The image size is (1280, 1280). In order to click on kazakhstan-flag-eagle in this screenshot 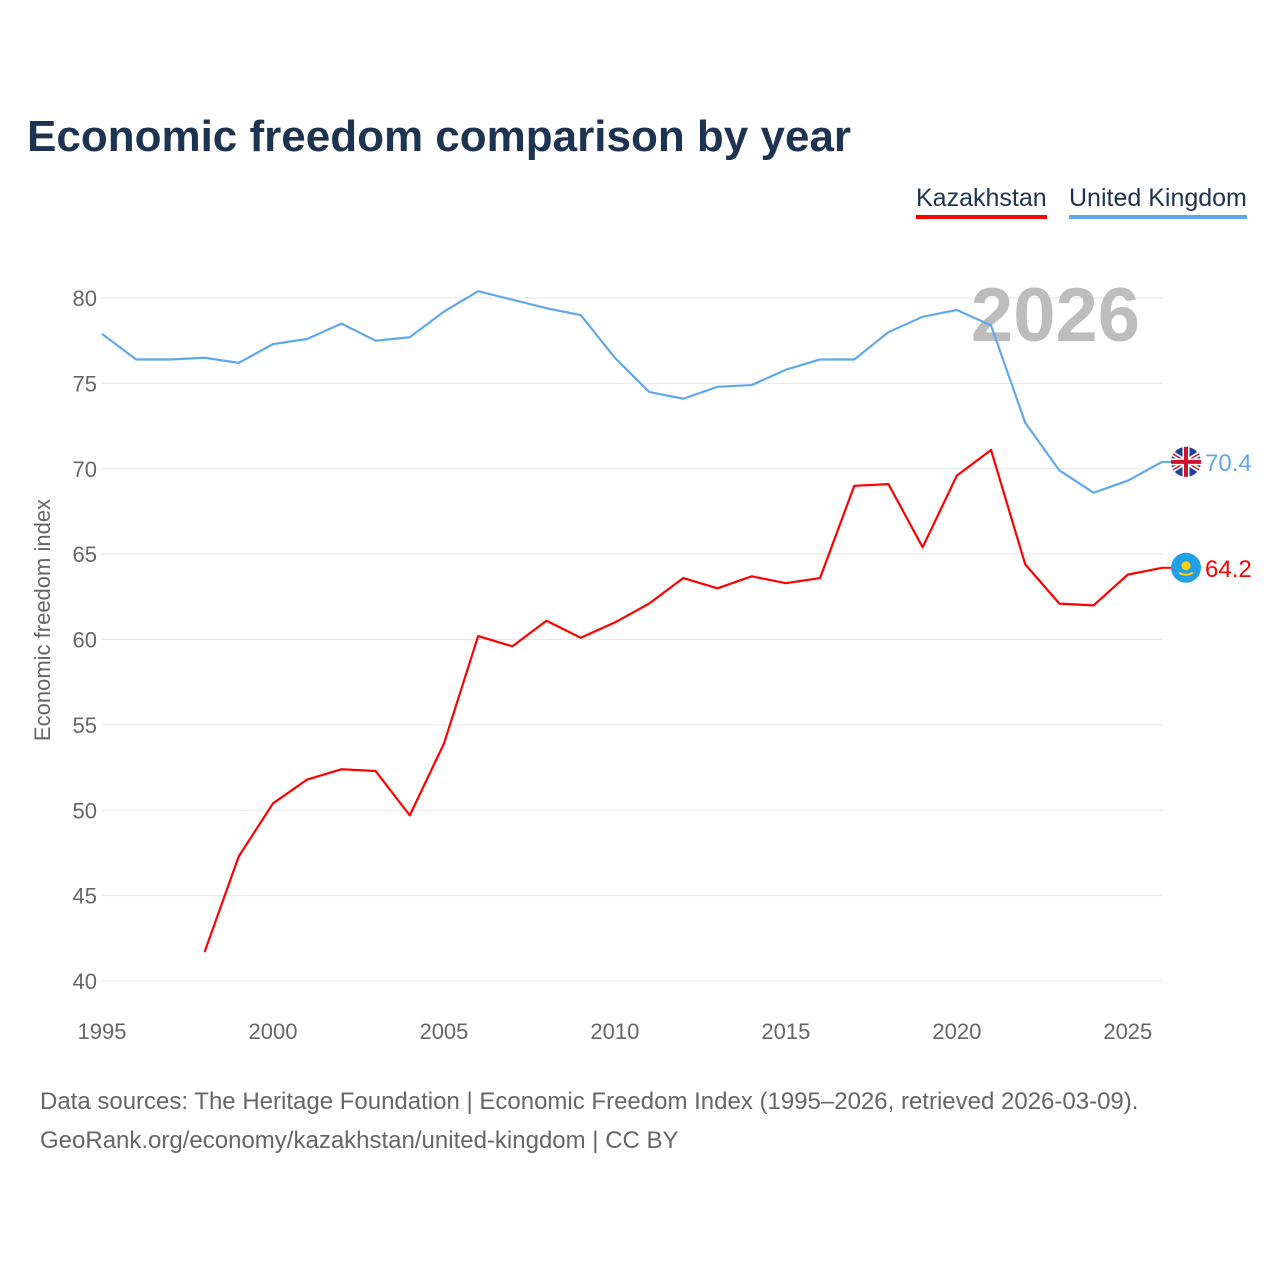, I will do `click(1186, 573)`.